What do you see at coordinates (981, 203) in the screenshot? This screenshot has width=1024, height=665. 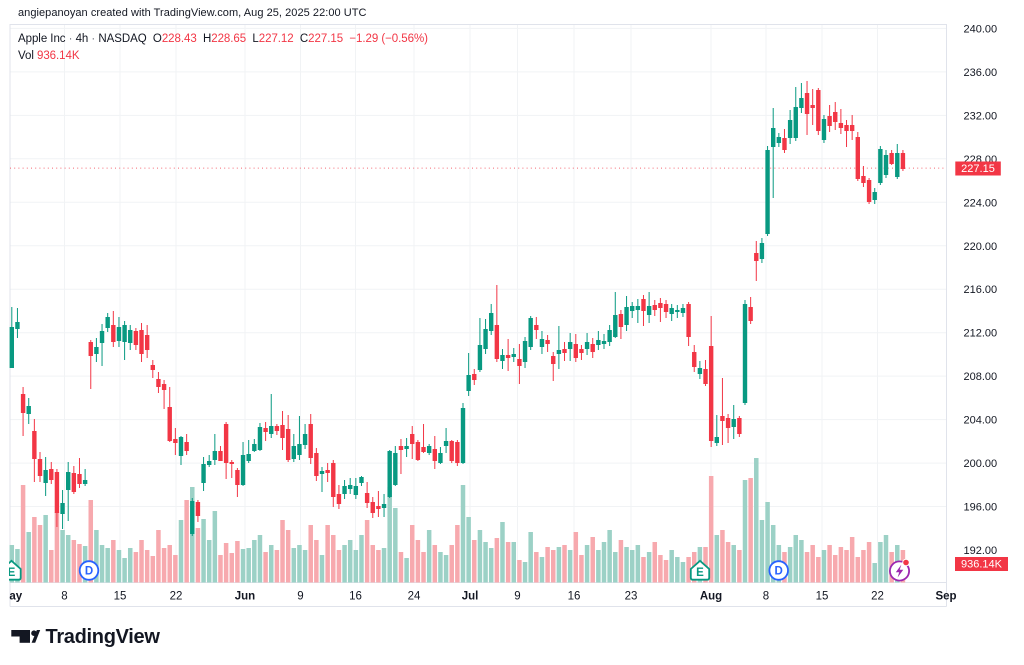 I see `svg-text: 224.00` at bounding box center [981, 203].